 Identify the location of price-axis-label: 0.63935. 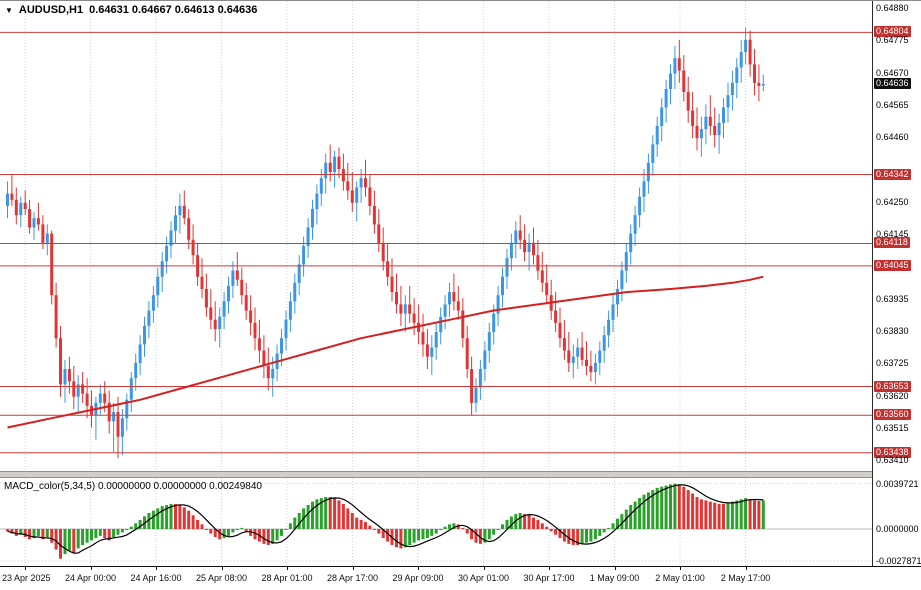
(892, 299).